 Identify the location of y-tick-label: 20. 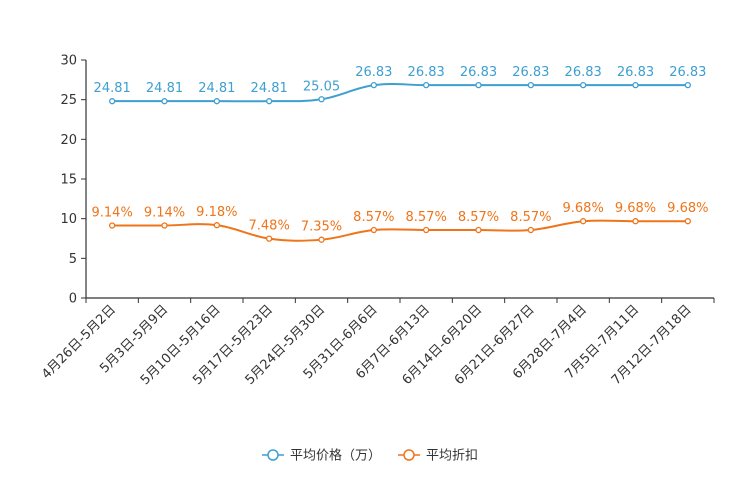
(68, 140).